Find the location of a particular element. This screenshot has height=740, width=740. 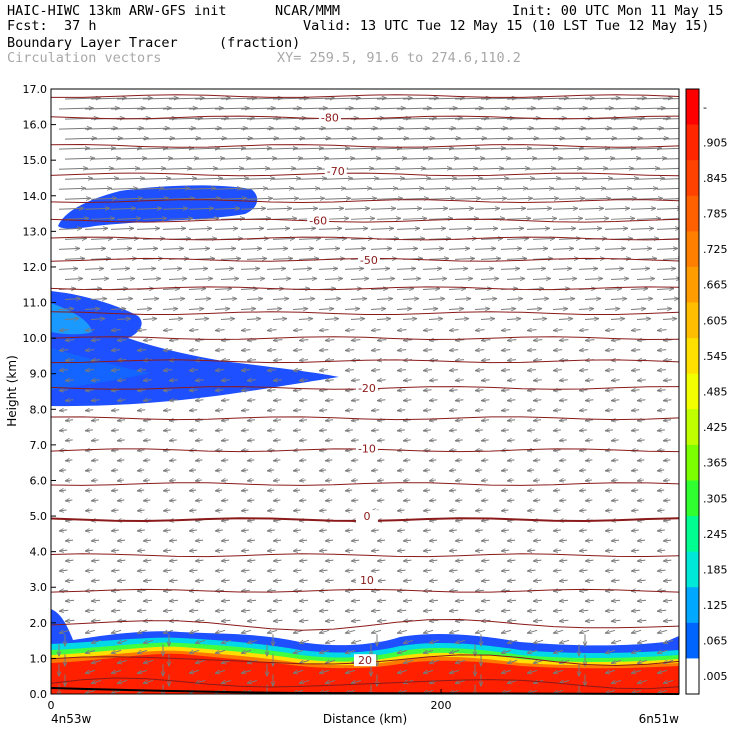

colorbar-label: .005 is located at coordinates (715, 676).